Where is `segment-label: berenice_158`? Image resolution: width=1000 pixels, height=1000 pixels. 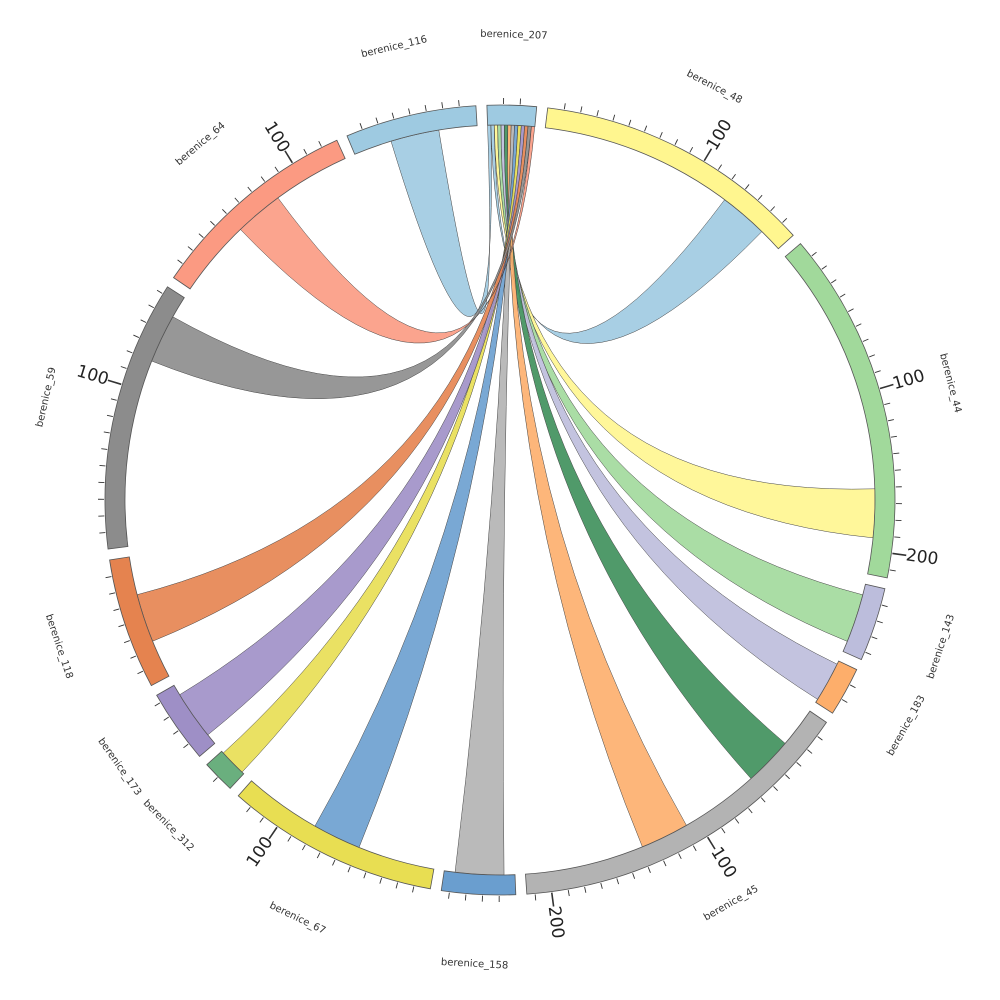 segment-label: berenice_158 is located at coordinates (475, 964).